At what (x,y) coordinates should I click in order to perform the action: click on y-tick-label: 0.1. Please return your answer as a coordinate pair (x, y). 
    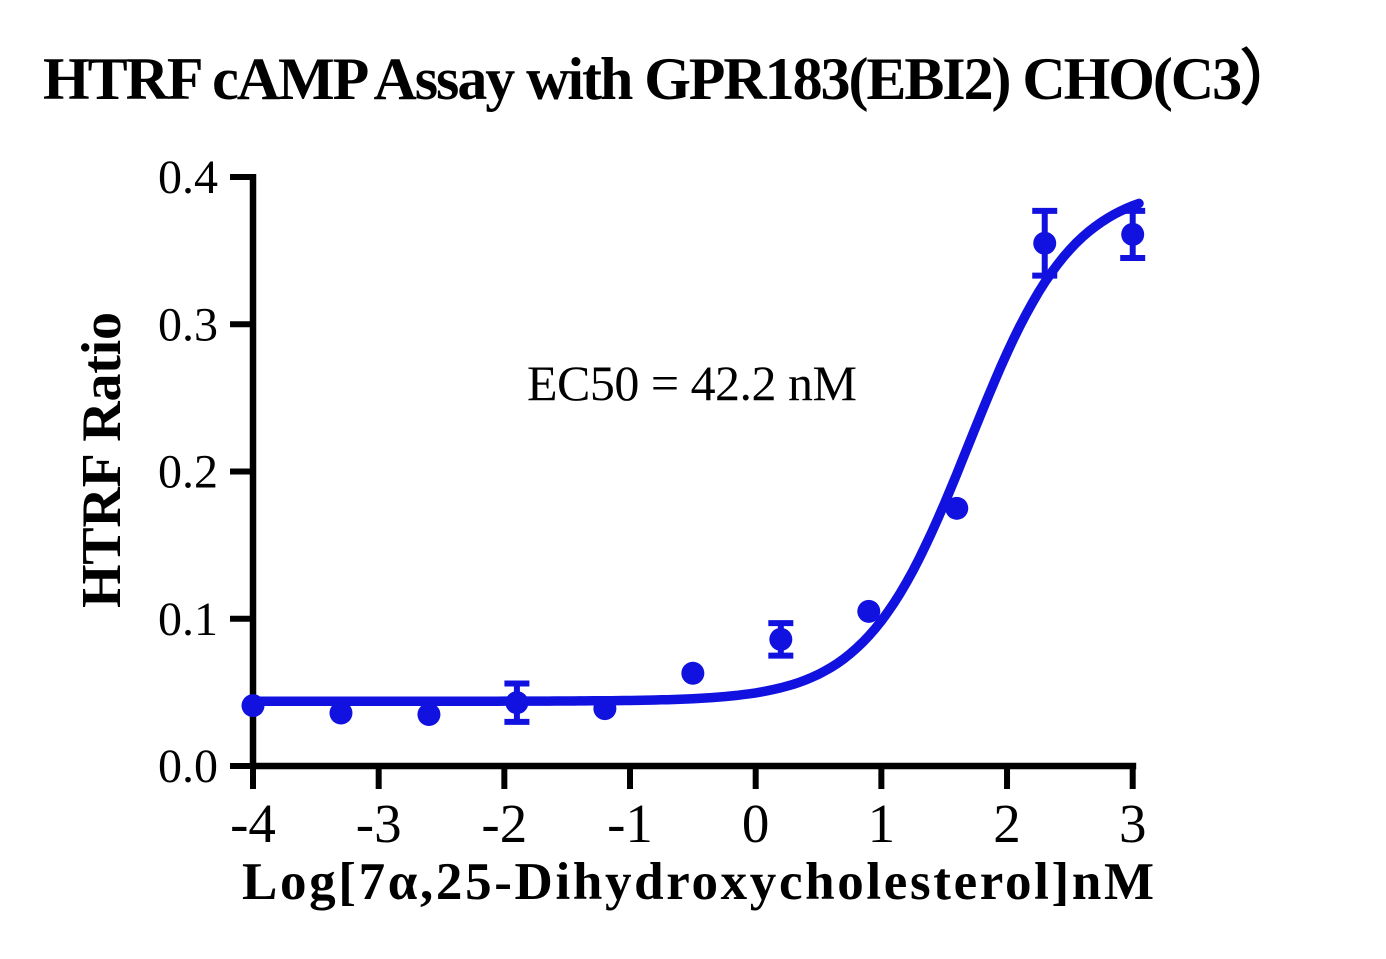
    Looking at the image, I should click on (188, 619).